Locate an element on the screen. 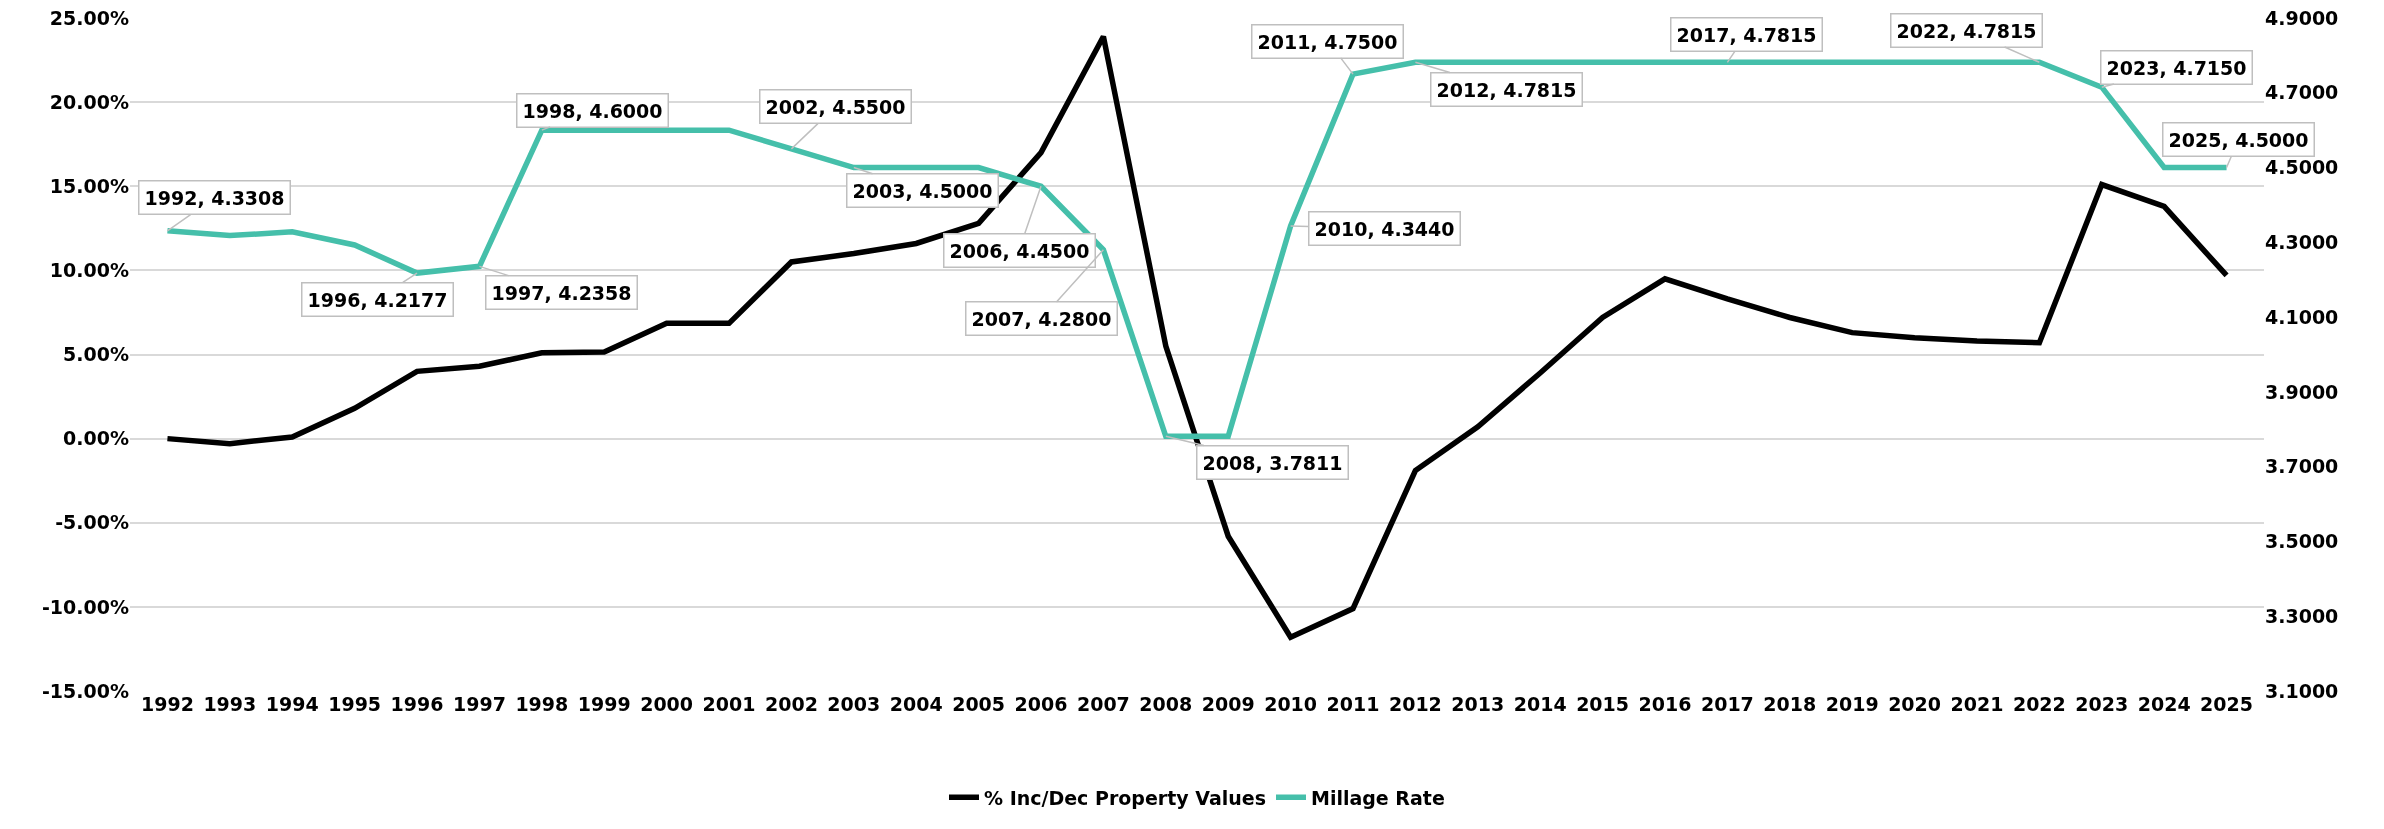 Image resolution: width=2384 pixels, height=829 pixels. y2-tick-label: 3.5000 is located at coordinates (2302, 541).